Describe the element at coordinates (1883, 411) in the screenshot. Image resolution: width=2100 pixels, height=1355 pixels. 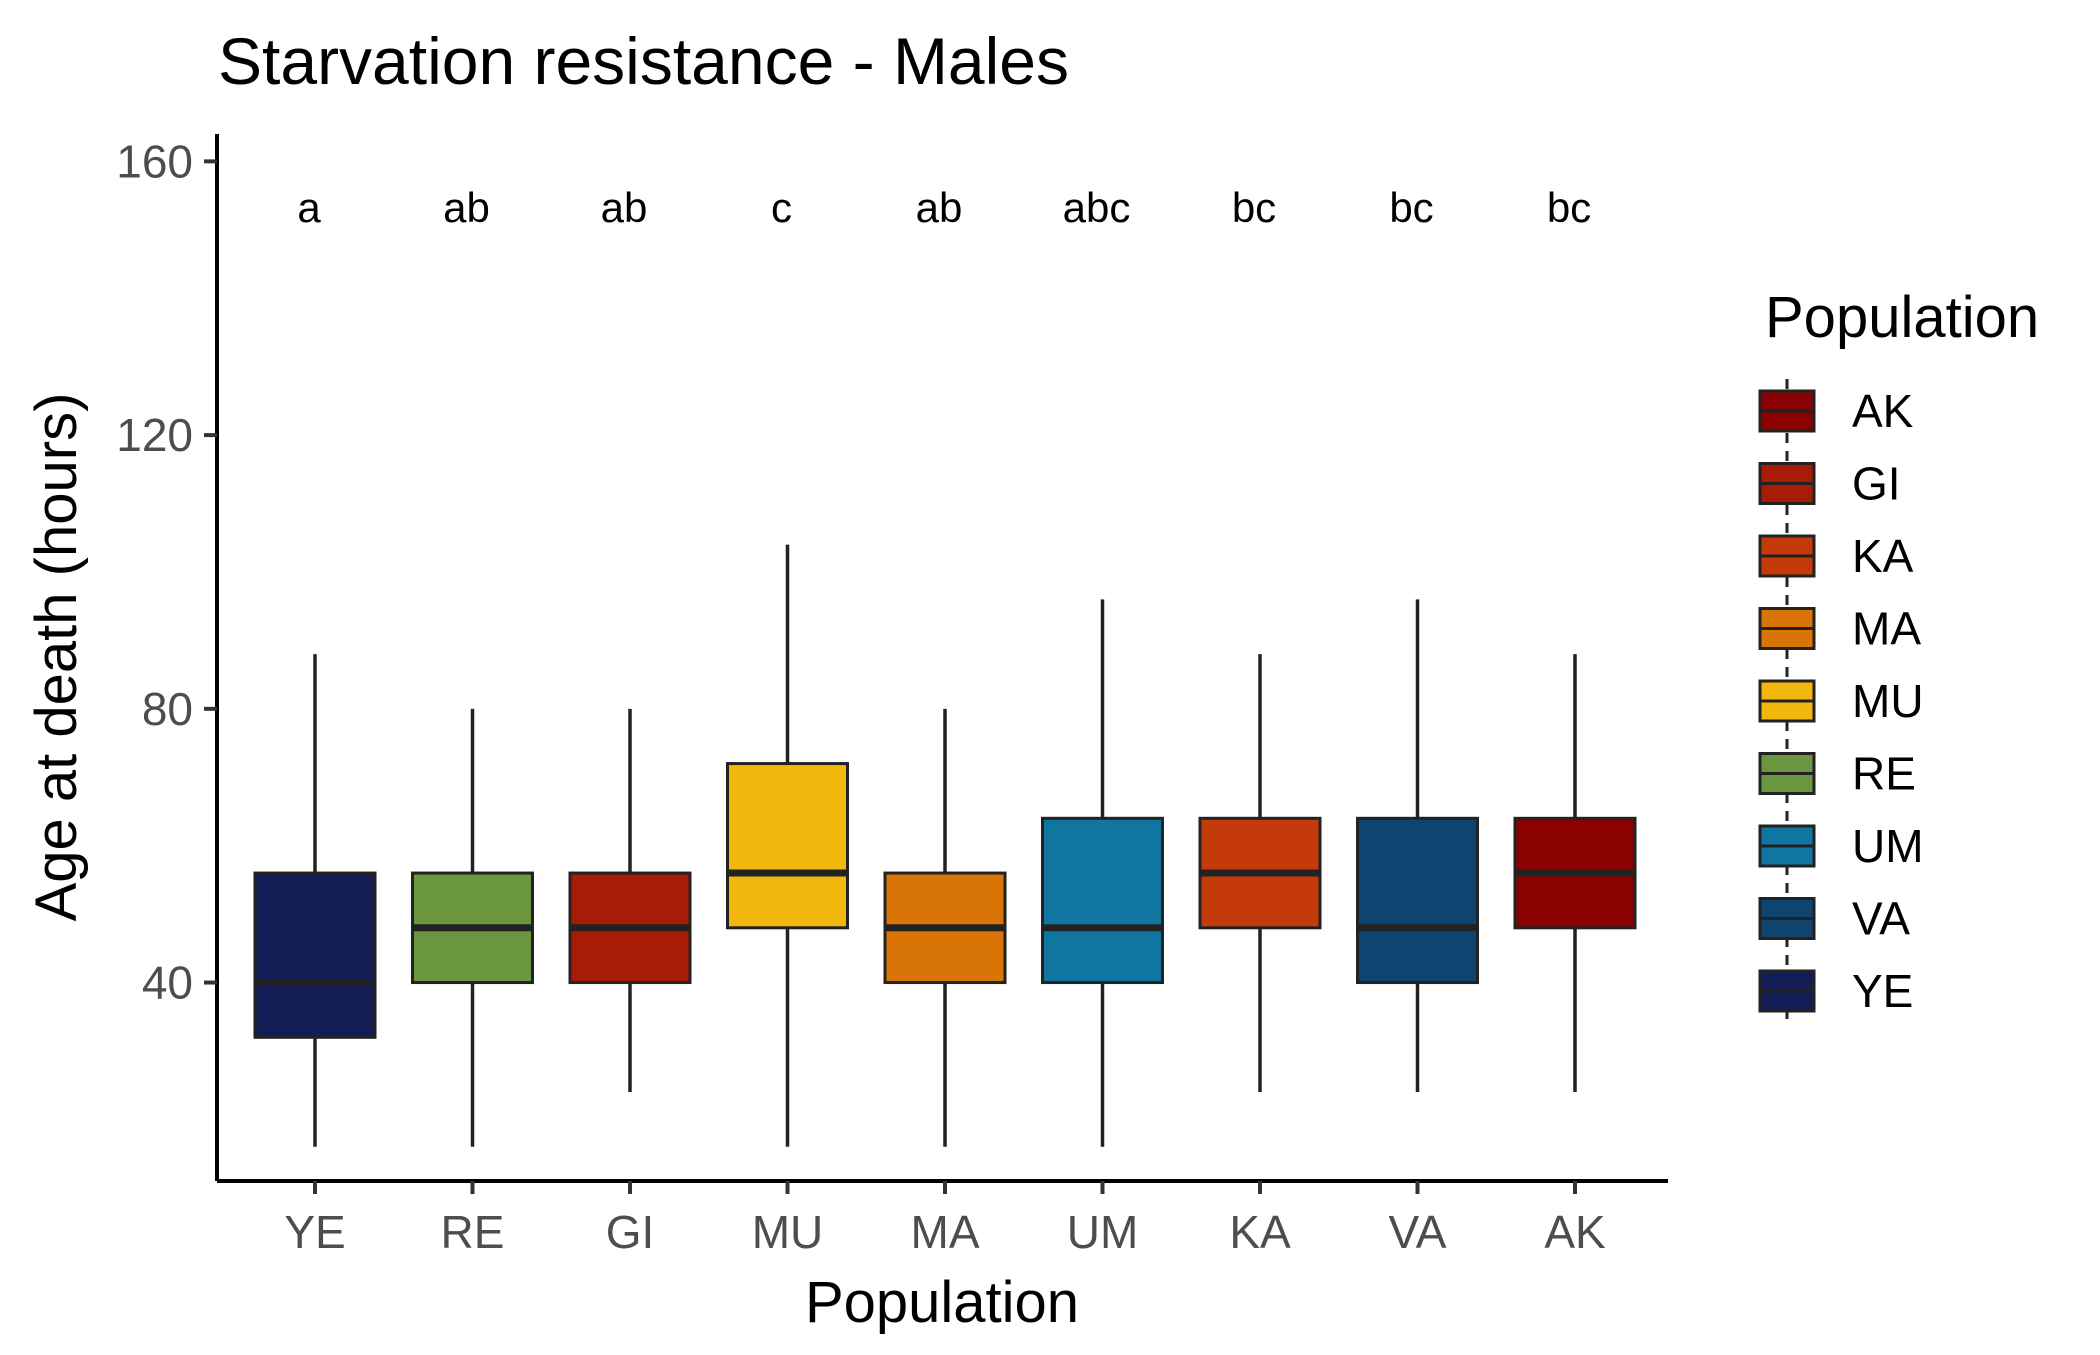
I see `legend-label: AK` at that location.